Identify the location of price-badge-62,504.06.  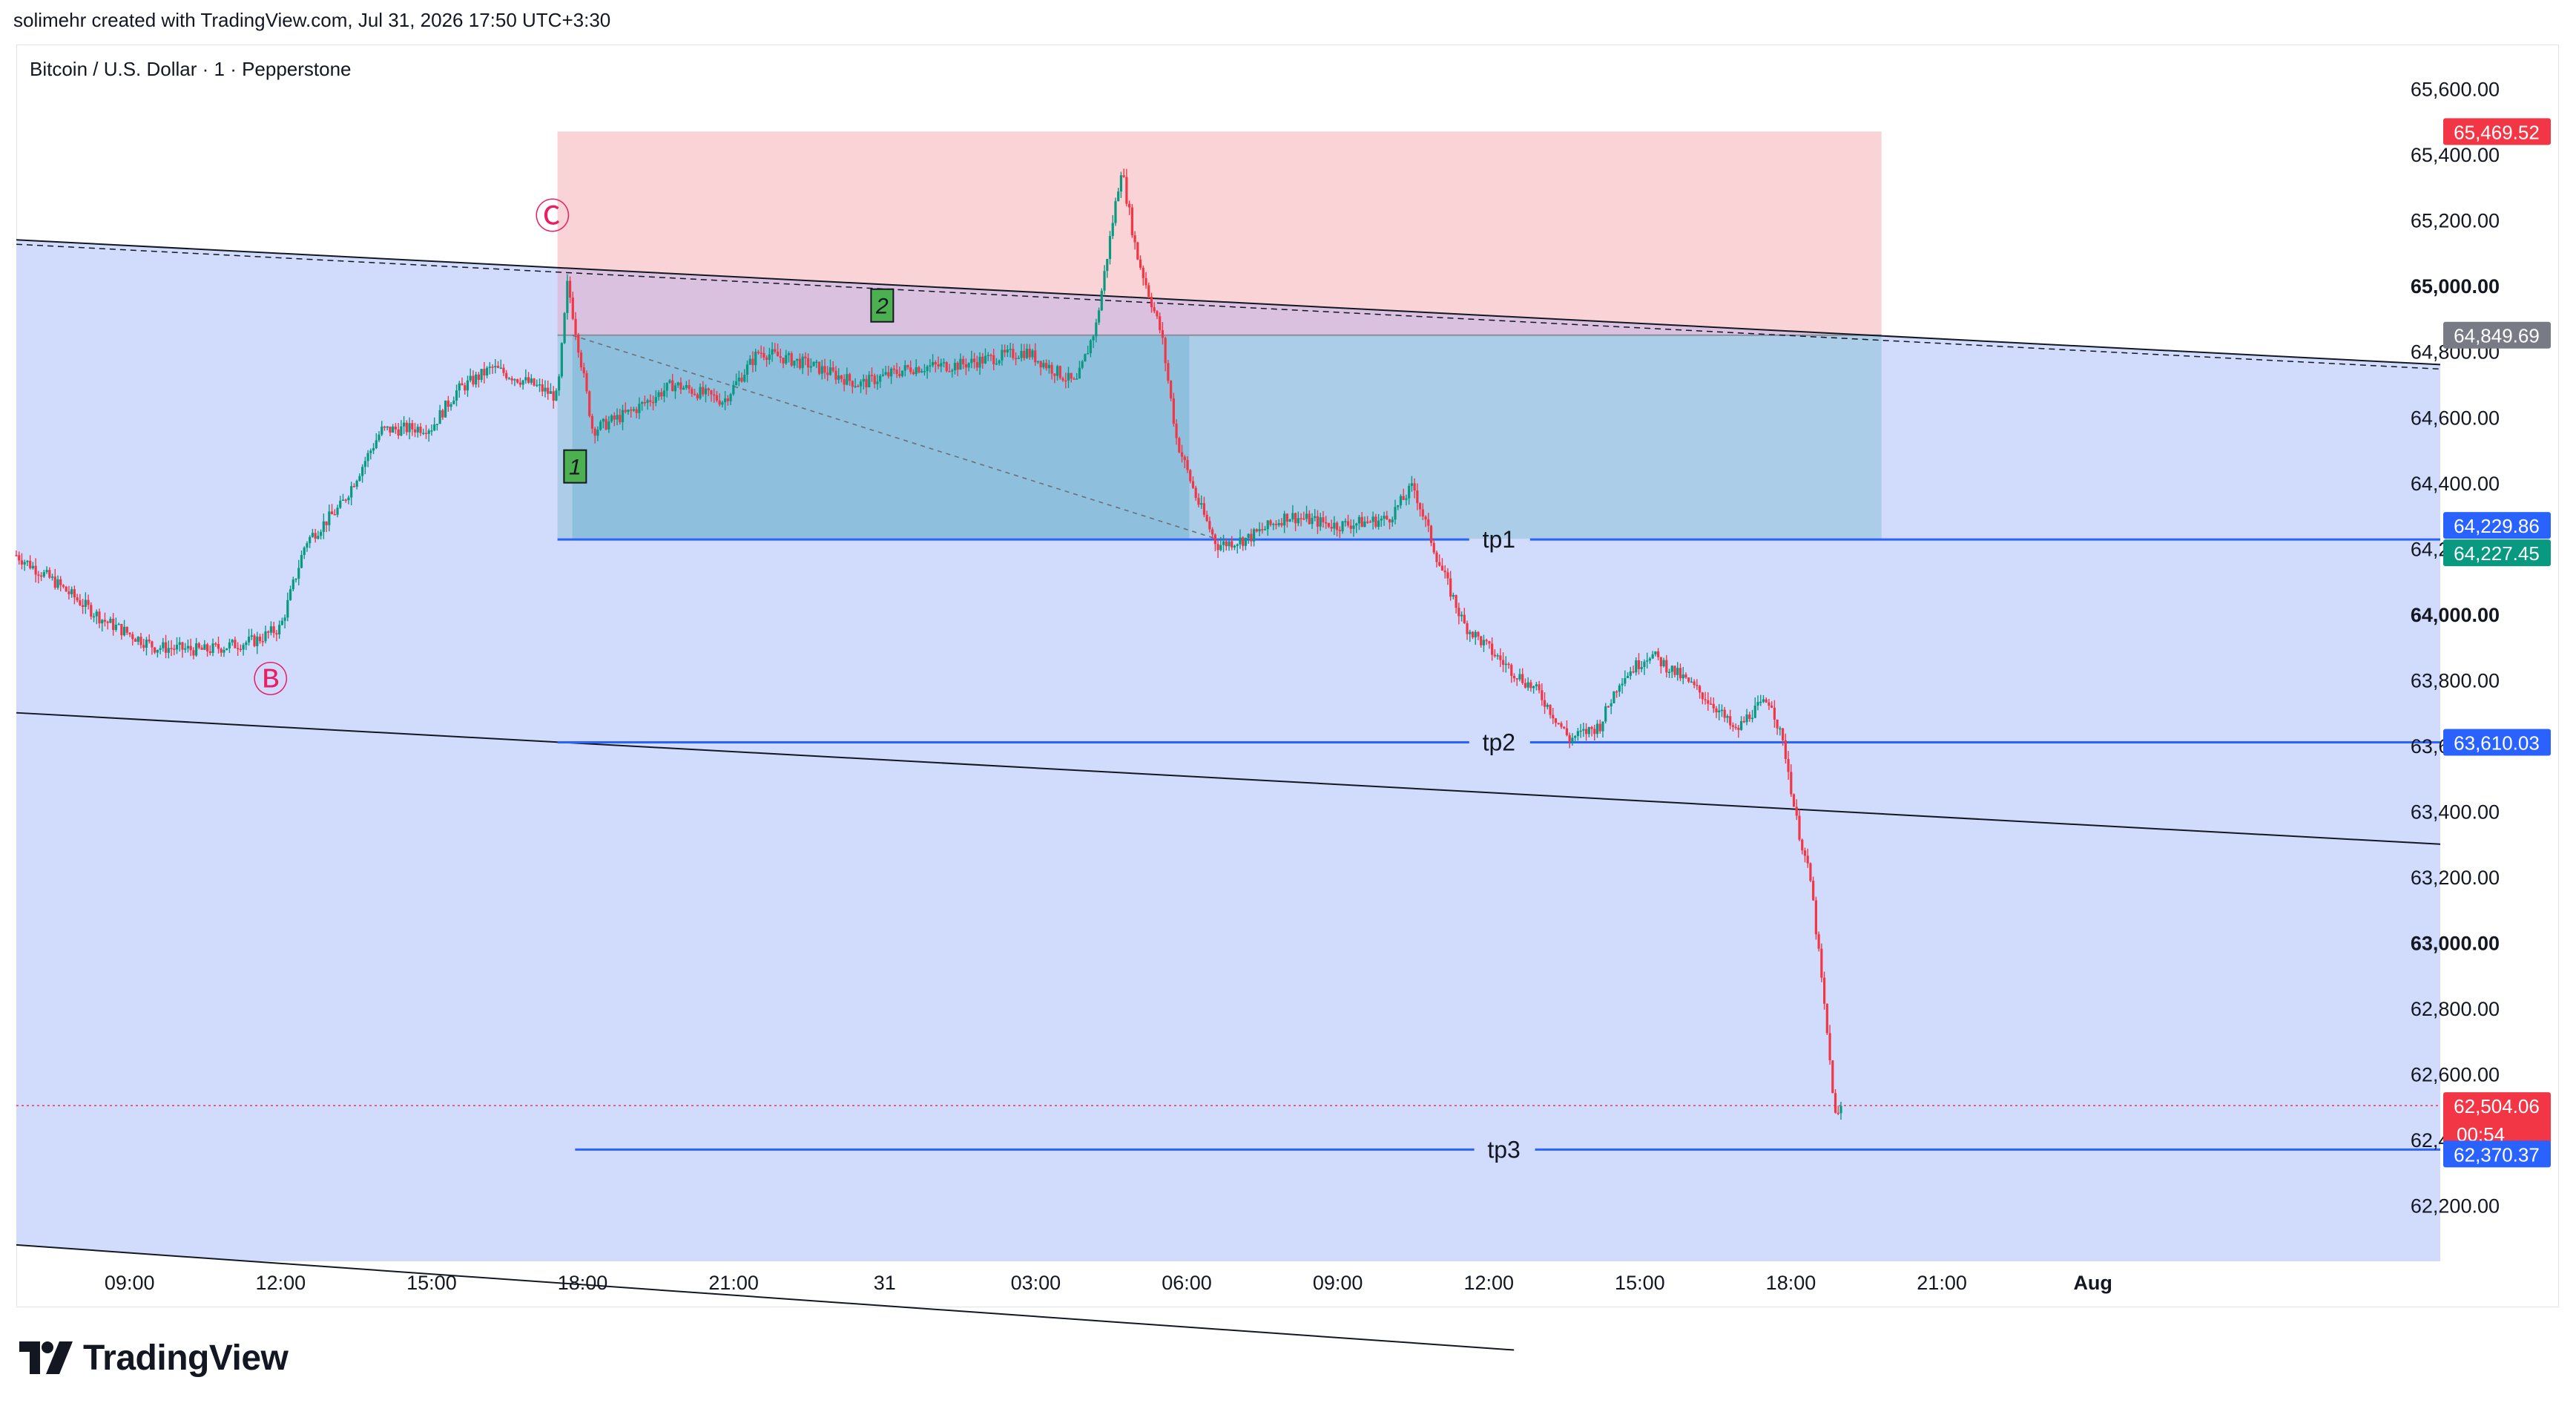
(2497, 1120).